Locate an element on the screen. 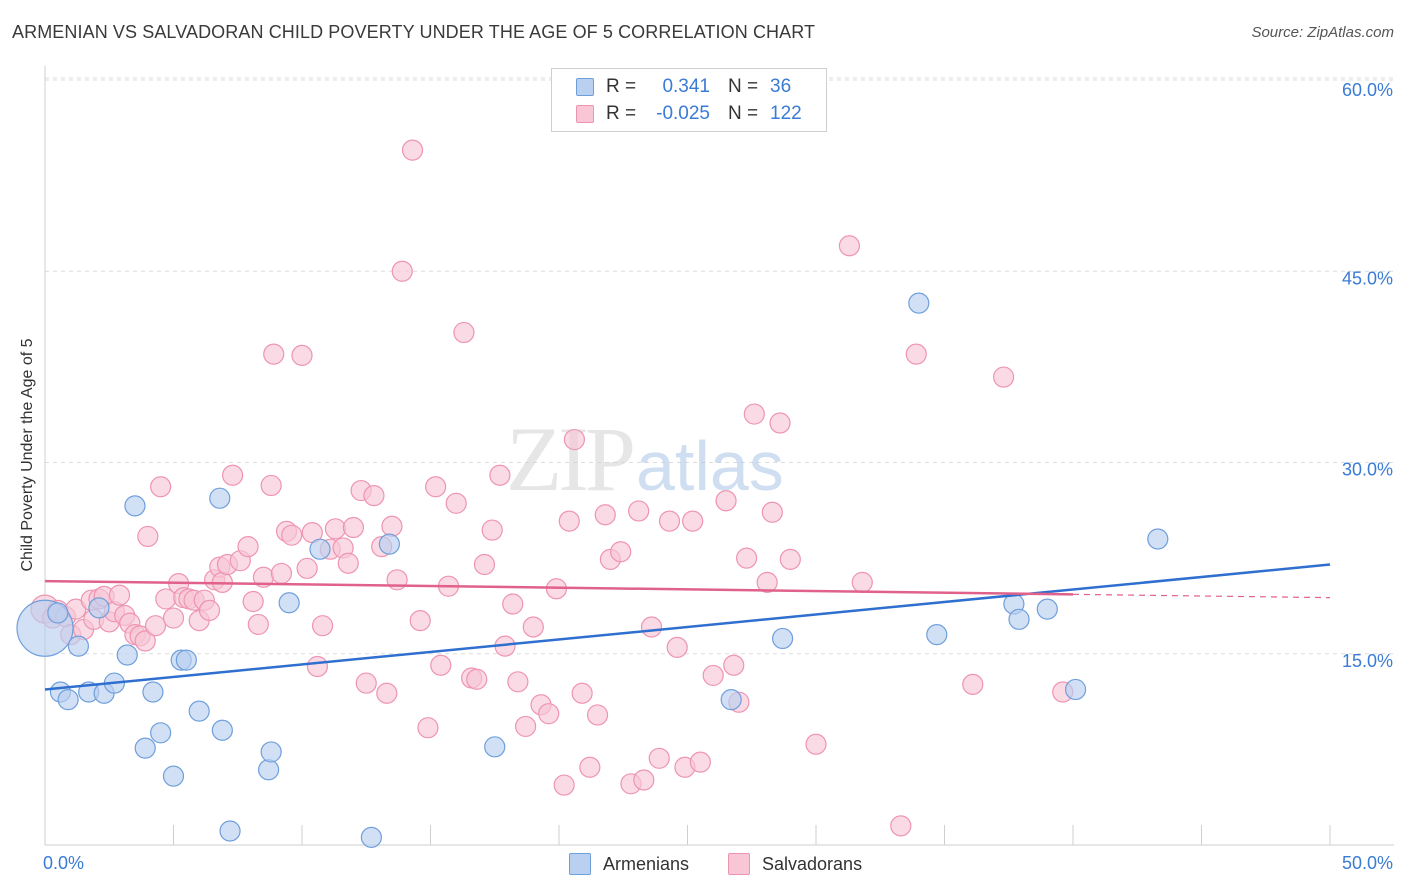  y-tick-label: 30.0% is located at coordinates (1367, 470).